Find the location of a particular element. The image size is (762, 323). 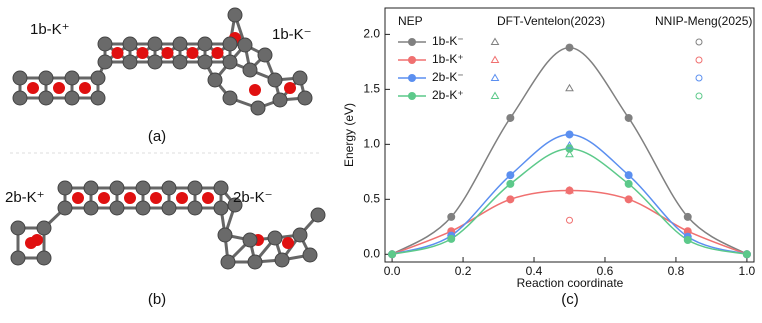

y-tick-label: 2.0 is located at coordinates (371, 34).